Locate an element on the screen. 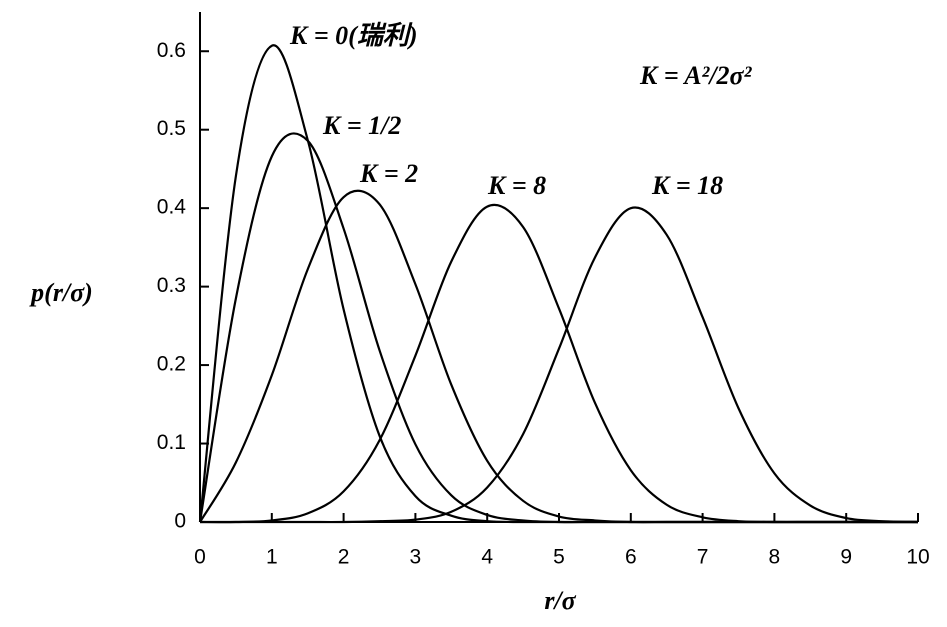 The image size is (947, 627). curve-label: K = 18 is located at coordinates (687, 185).